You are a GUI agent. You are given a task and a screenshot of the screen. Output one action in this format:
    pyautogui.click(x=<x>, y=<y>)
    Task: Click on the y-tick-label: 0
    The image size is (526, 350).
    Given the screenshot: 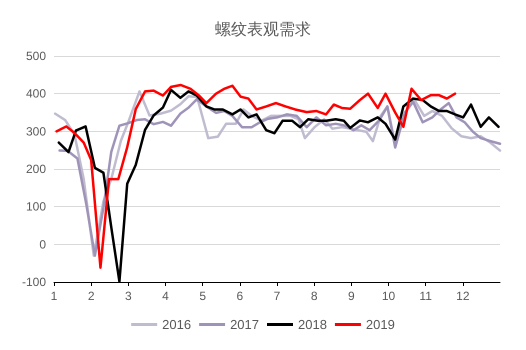 What is the action you would take?
    pyautogui.click(x=42, y=244)
    